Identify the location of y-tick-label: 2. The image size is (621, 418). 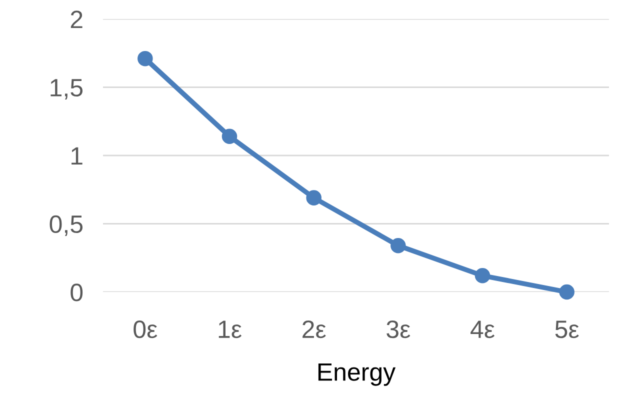
(76, 19).